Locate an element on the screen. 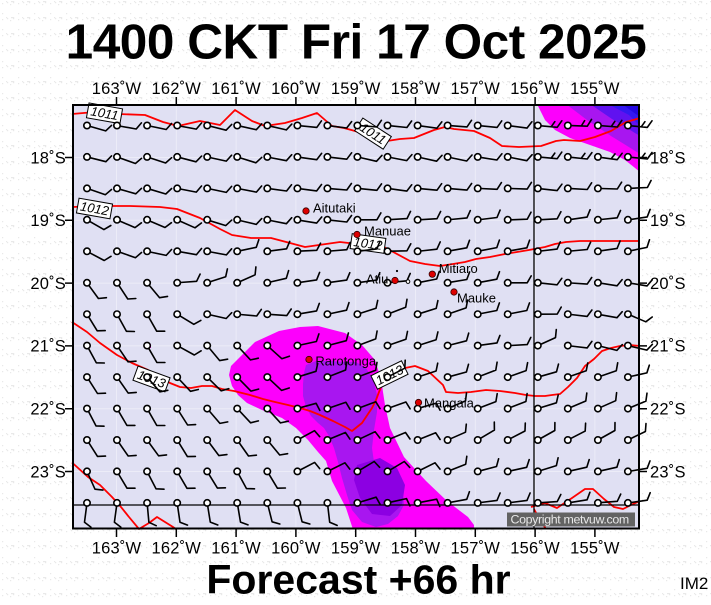  svg-text: 1011 is located at coordinates (104, 113).